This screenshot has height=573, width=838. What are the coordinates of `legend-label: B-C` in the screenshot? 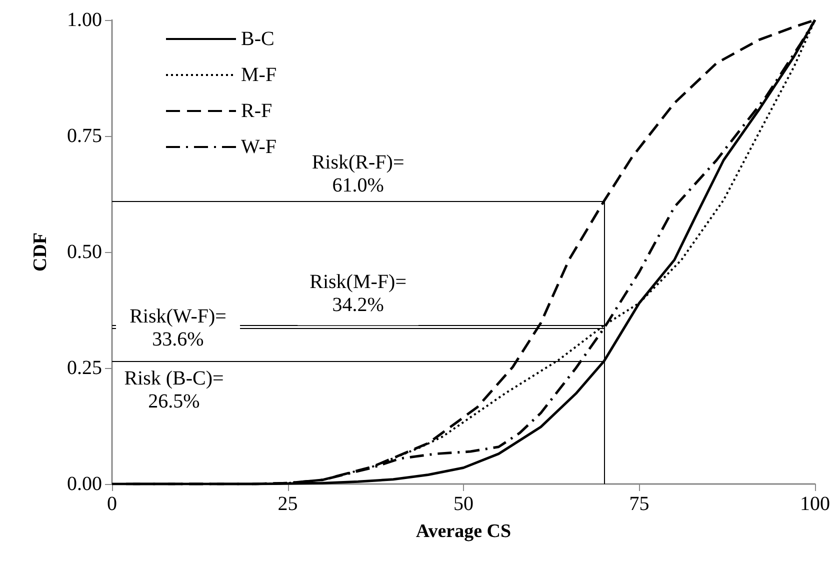 It's located at (257, 39).